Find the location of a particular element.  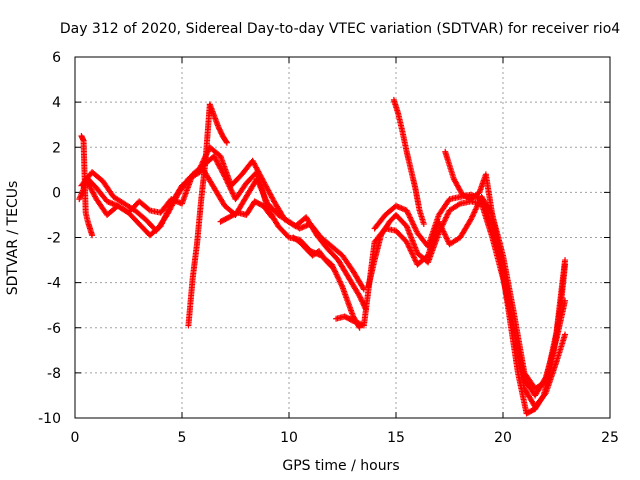

series-arc-c is located at coordinates (224, 229).